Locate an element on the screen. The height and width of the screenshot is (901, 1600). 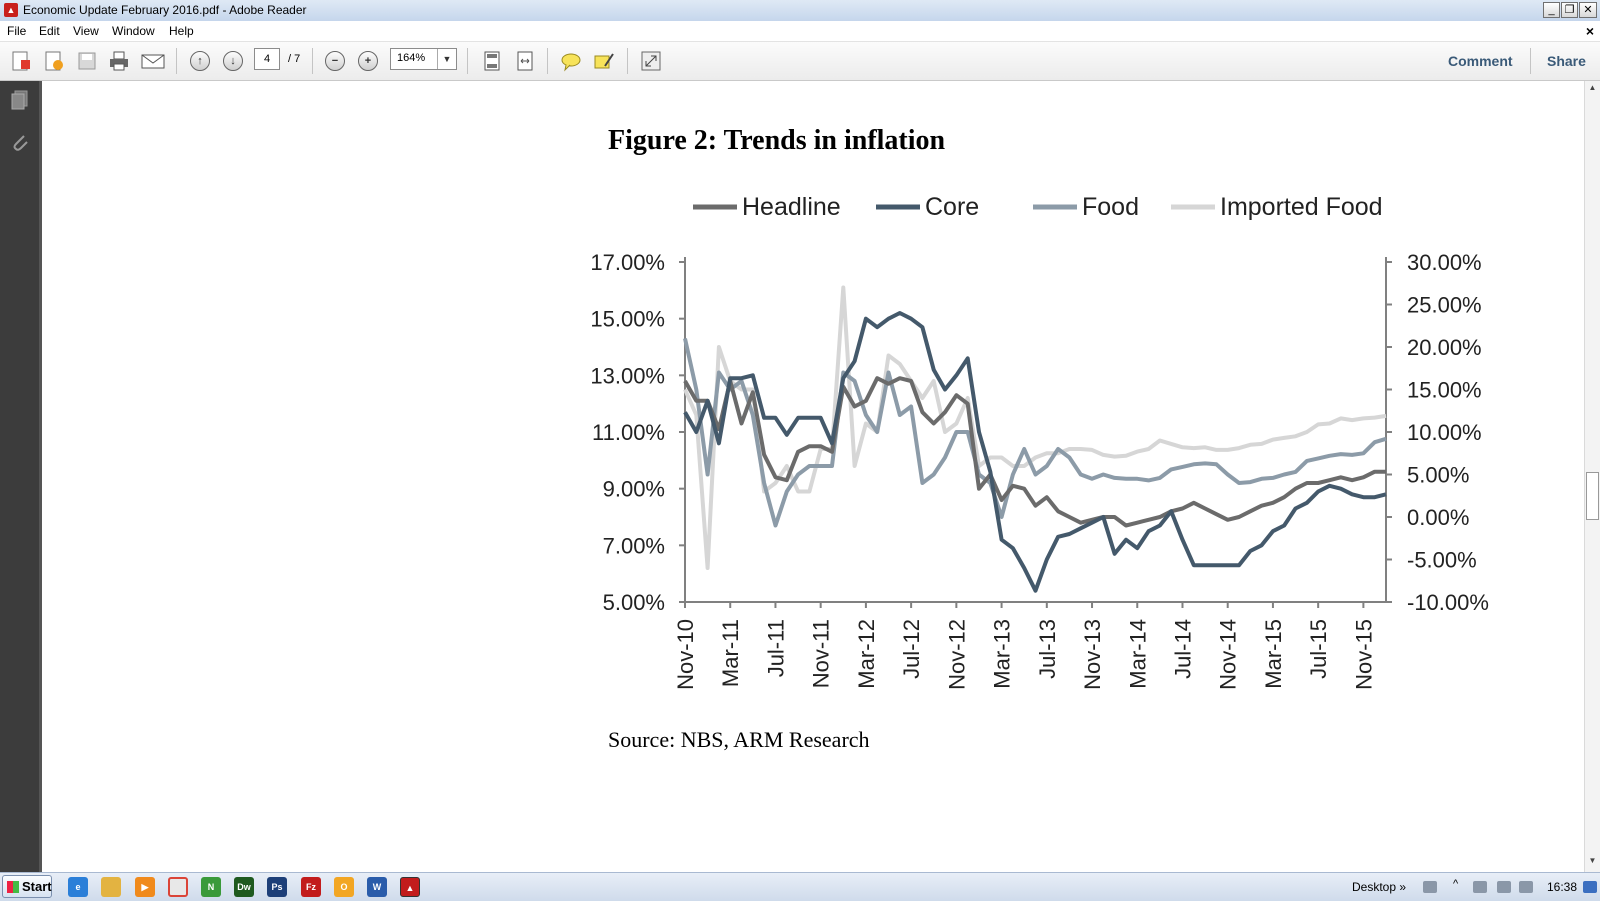
navigation-panel is located at coordinates (21, 476).